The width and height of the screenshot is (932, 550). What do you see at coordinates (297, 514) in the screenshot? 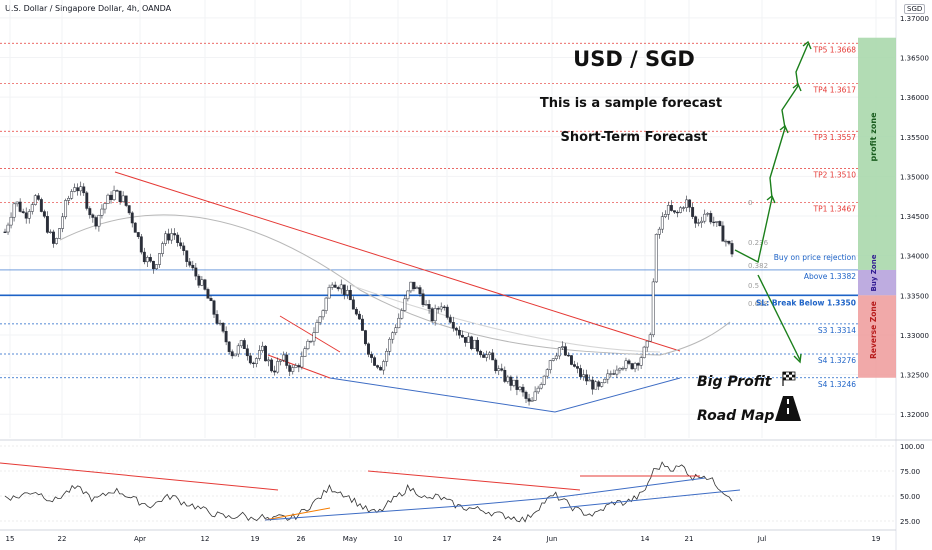
I see `osc-trendline-orange` at bounding box center [297, 514].